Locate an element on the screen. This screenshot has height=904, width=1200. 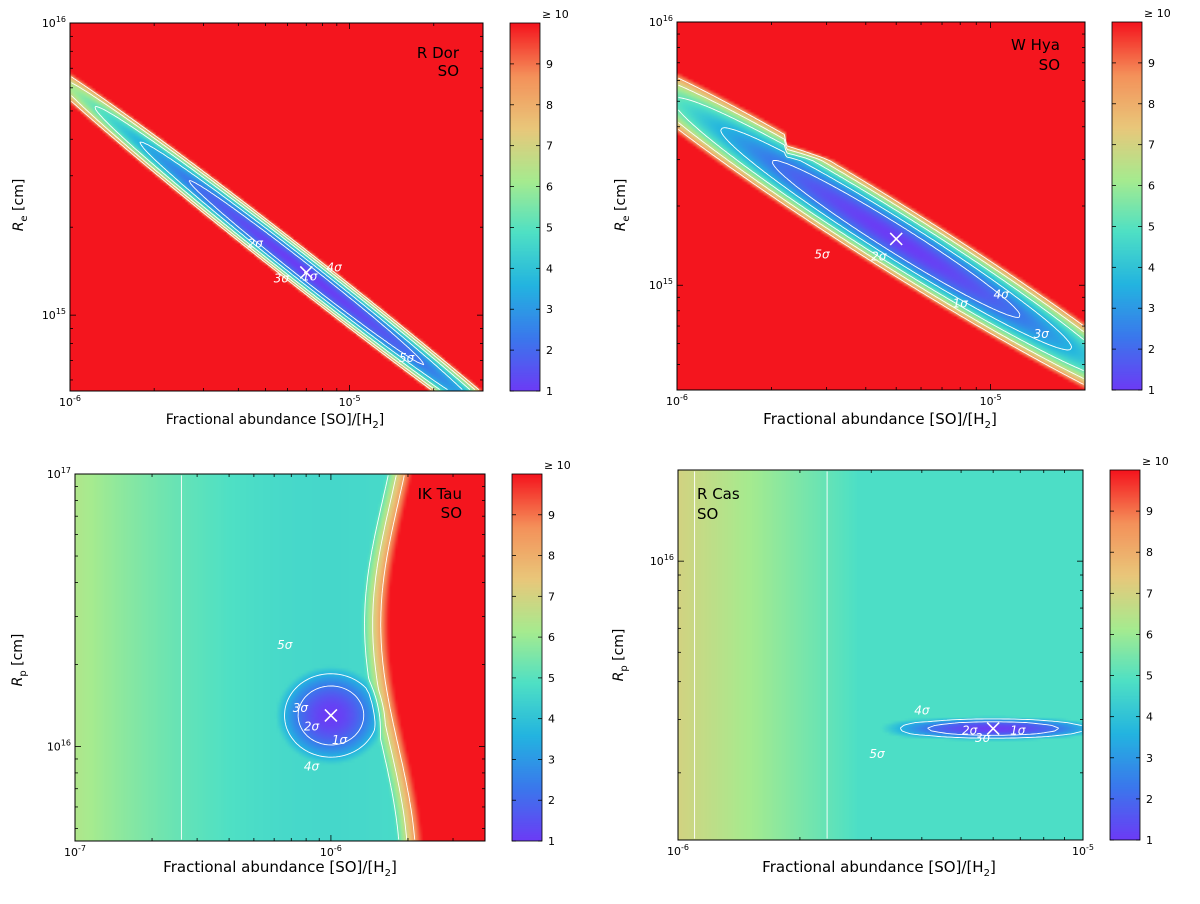
chart-title: IK Tau is located at coordinates (440, 494).